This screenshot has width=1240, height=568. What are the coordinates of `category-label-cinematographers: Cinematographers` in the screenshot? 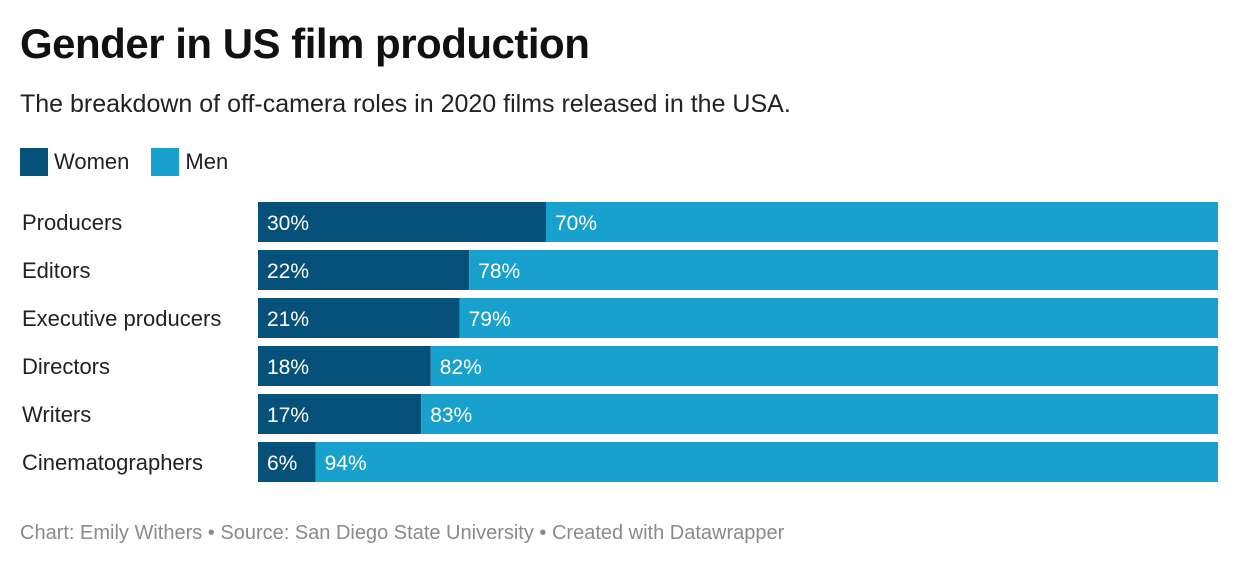 It's located at (112, 462).